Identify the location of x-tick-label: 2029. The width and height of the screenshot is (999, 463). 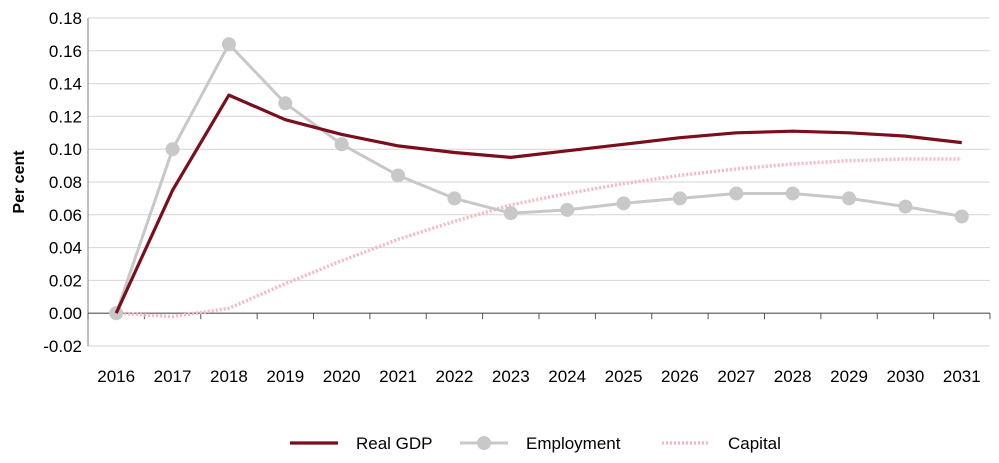
(849, 376).